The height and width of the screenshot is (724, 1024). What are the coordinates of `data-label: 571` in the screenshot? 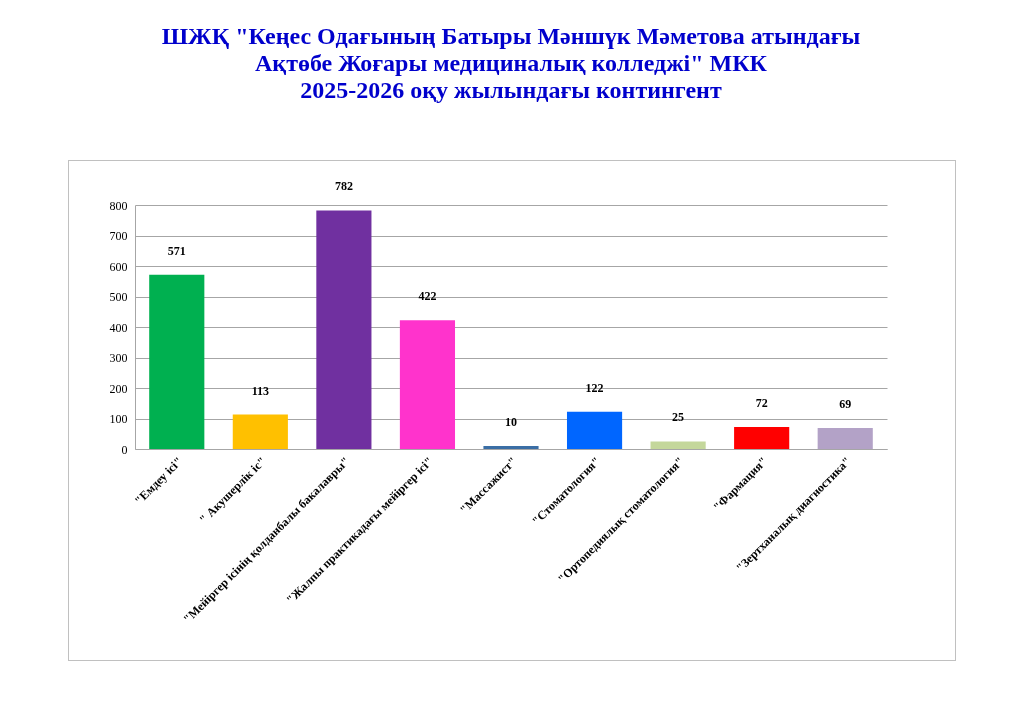 It's located at (176, 250).